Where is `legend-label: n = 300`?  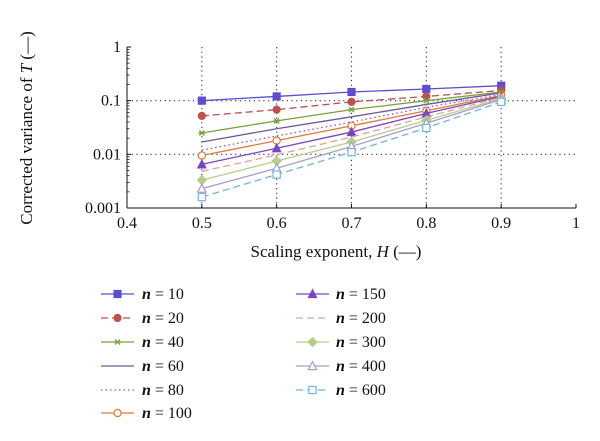 legend-label: n = 300 is located at coordinates (361, 342).